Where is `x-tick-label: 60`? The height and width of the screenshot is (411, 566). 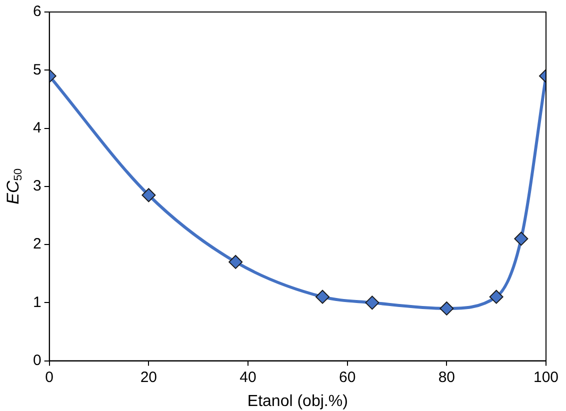 x-tick-label: 60 is located at coordinates (347, 377).